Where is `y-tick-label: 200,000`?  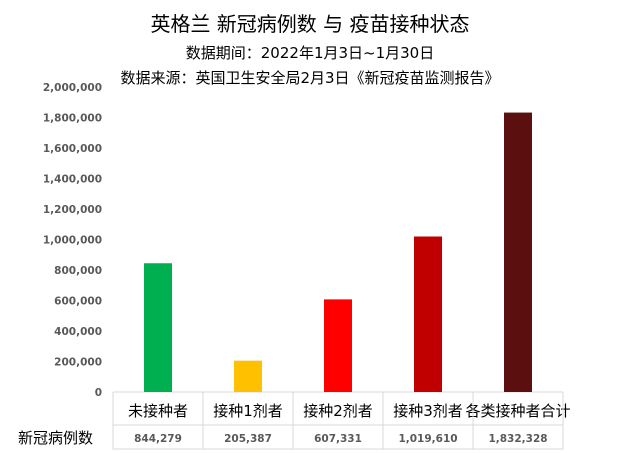 y-tick-label: 200,000 is located at coordinates (78, 363).